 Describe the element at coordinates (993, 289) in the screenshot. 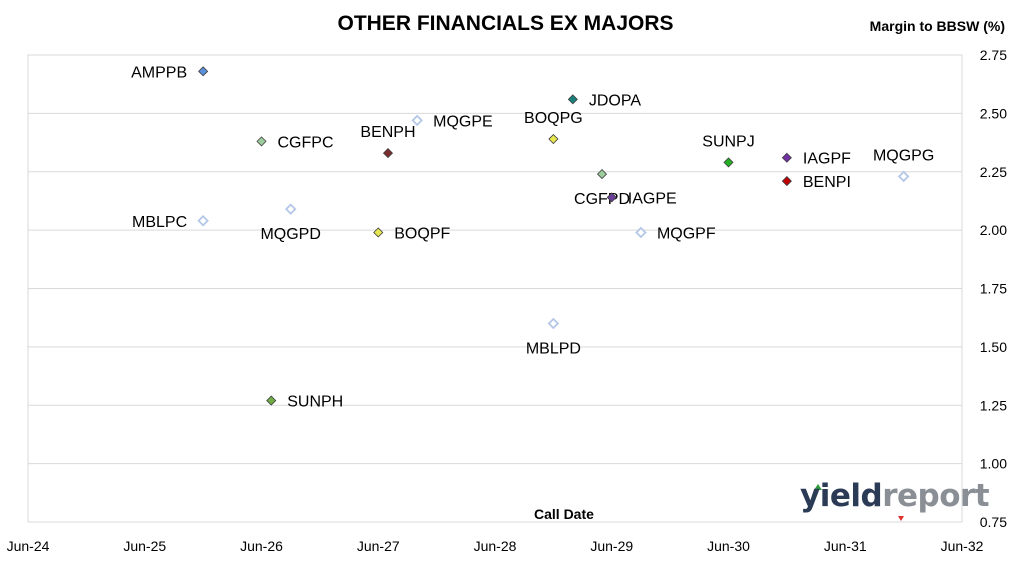

I see `y-tick-label: 1.75` at that location.